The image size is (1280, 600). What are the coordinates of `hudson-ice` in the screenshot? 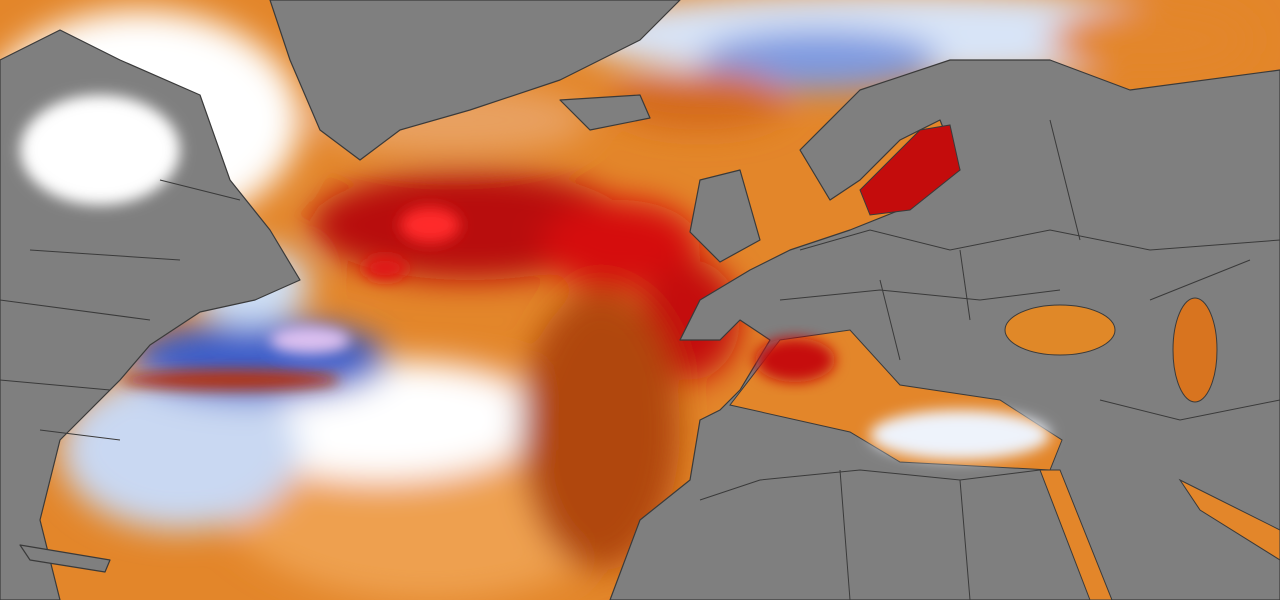 It's located at (100, 150).